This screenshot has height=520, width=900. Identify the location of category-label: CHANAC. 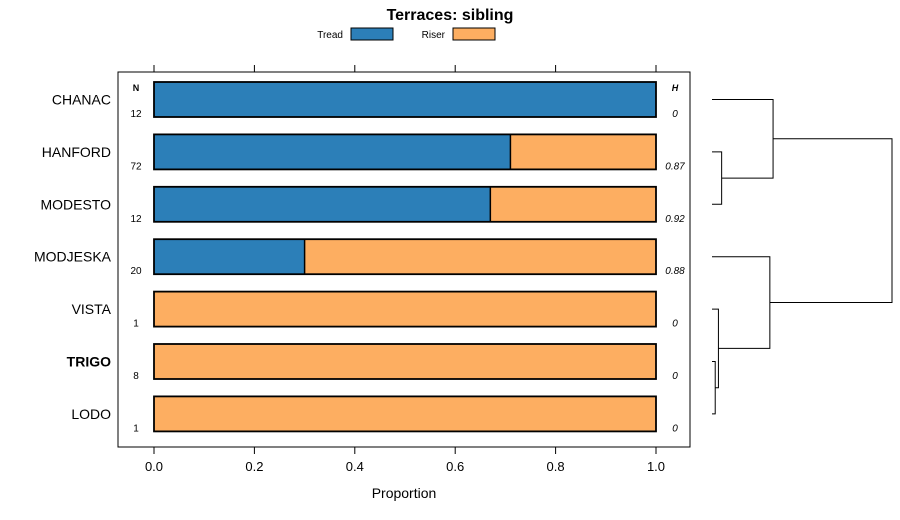
(81, 100).